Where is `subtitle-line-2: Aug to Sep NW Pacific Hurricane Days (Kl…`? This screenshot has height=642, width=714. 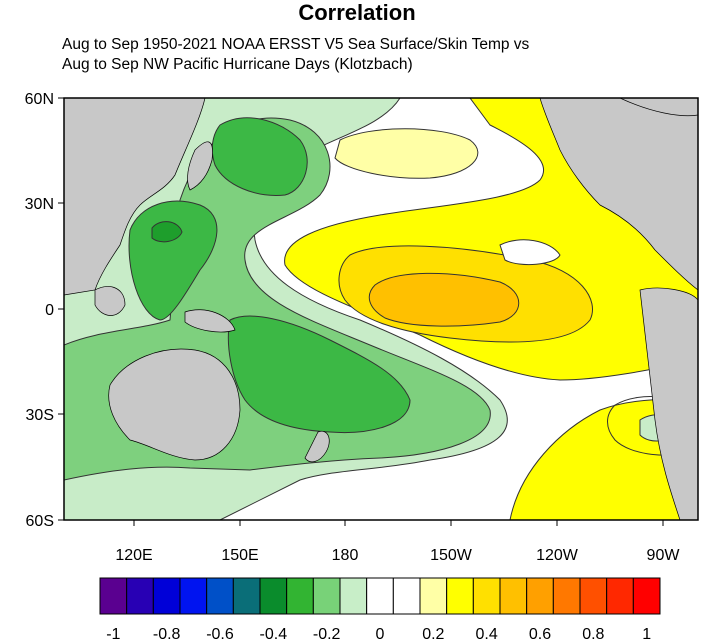 subtitle-line-2: Aug to Sep NW Pacific Hurricane Days (Kl… is located at coordinates (237, 64).